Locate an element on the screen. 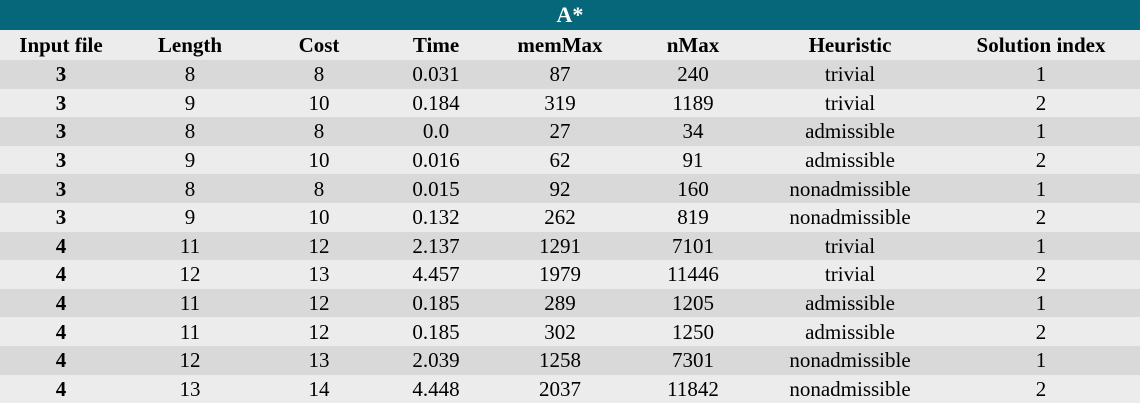  header-cost: Cost is located at coordinates (319, 45).